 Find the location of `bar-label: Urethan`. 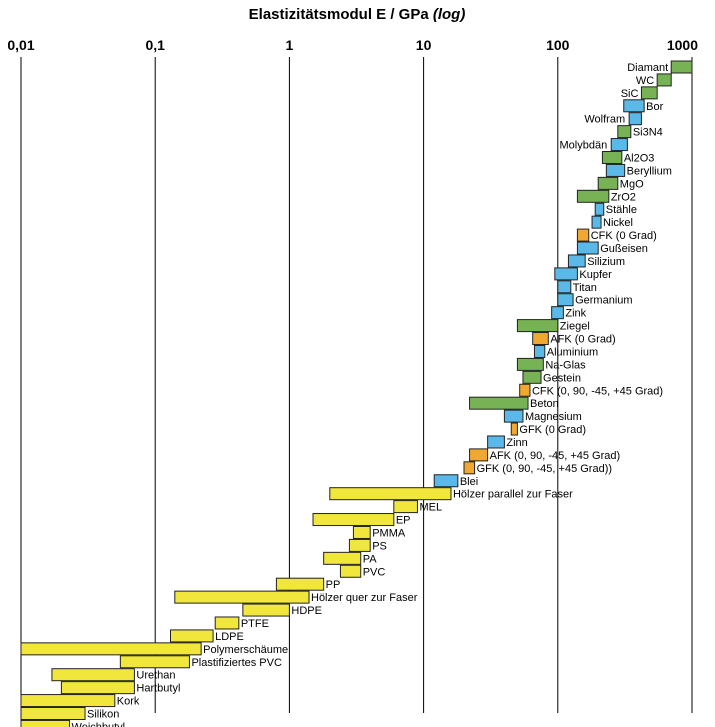

bar-label: Urethan is located at coordinates (155, 676).